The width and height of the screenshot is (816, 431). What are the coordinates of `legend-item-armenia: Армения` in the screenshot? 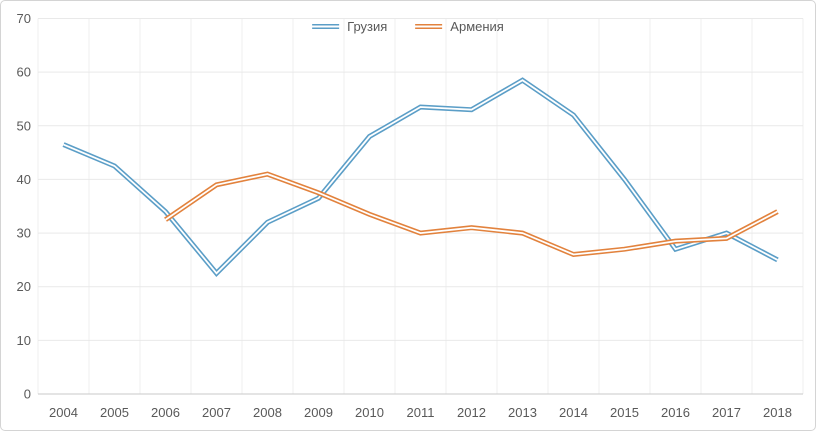 It's located at (459, 26).